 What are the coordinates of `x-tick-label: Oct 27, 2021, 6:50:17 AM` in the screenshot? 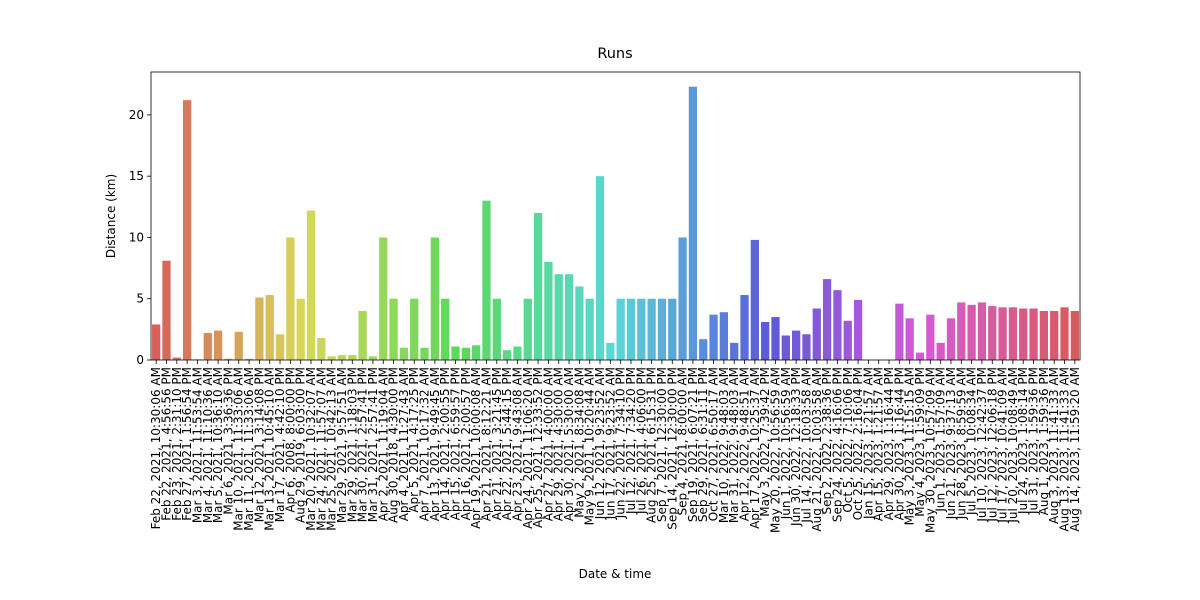 It's located at (714, 444).